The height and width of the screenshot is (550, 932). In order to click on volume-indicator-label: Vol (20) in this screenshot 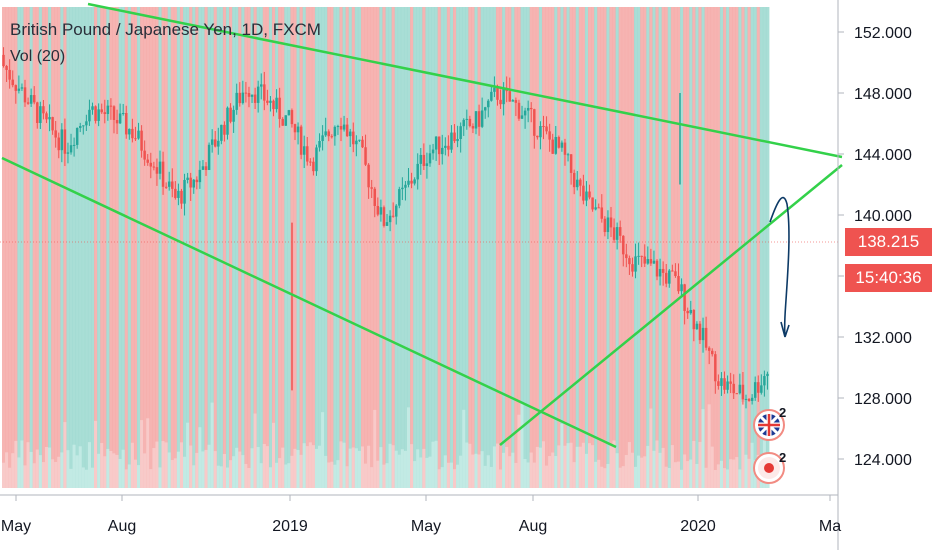, I will do `click(38, 56)`.